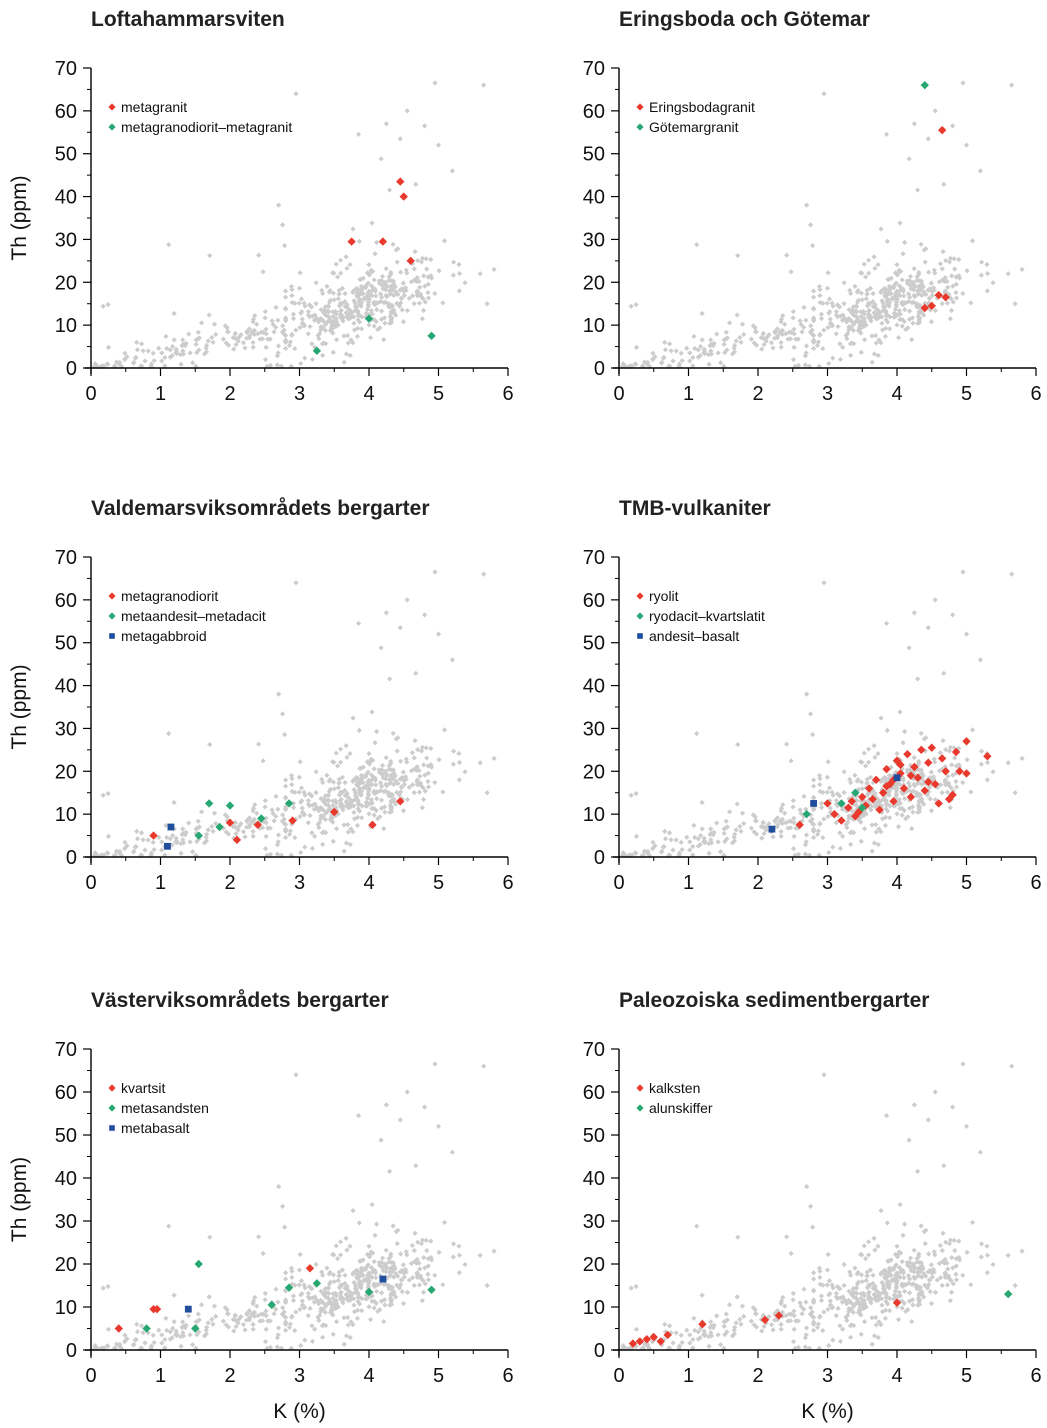 The height and width of the screenshot is (1428, 1047). I want to click on x-tick-label: 4, so click(368, 1376).